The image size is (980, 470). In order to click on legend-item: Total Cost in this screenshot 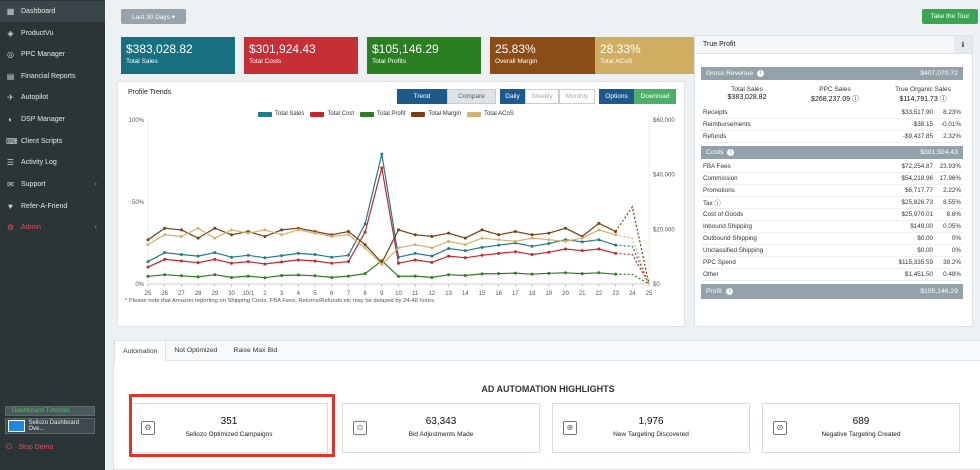, I will do `click(332, 114)`.